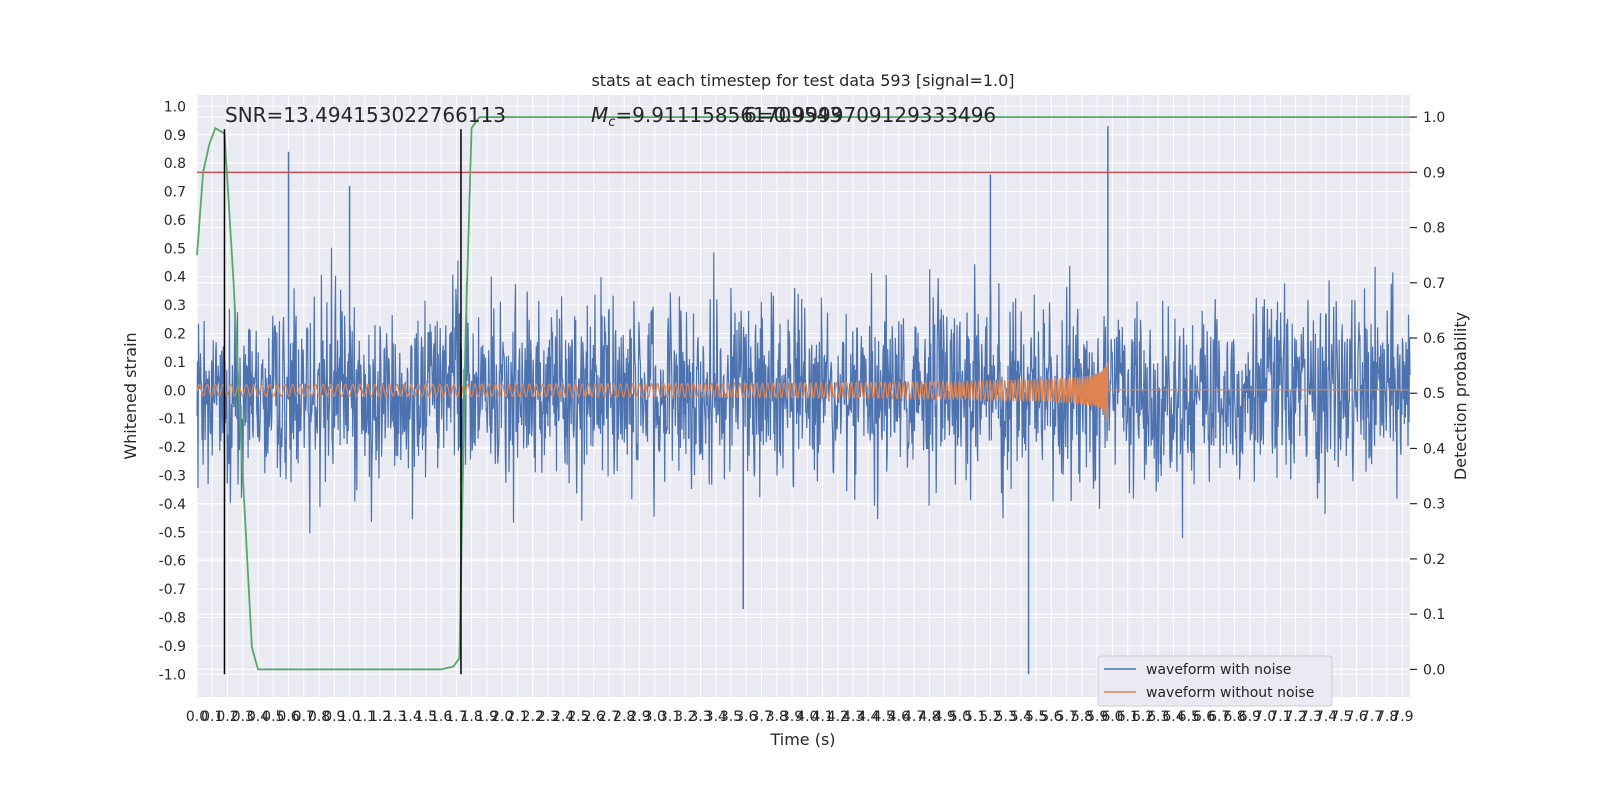 This screenshot has height=800, width=1600. What do you see at coordinates (172, 618) in the screenshot?
I see `y-left-tick-label: -0.8` at bounding box center [172, 618].